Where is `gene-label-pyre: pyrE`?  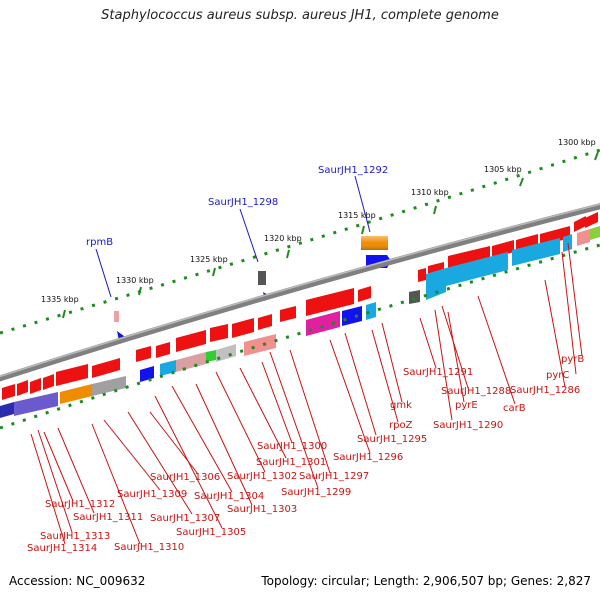 gene-label-pyre: pyrE is located at coordinates (466, 405).